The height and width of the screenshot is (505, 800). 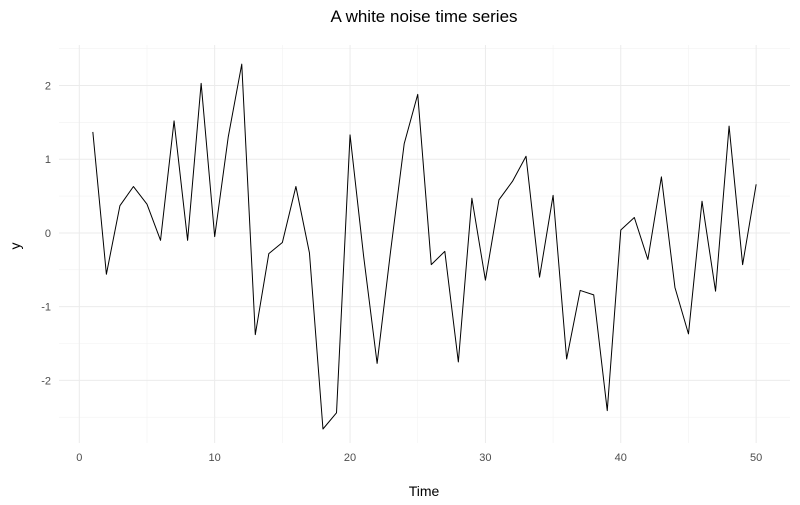 What do you see at coordinates (215, 458) in the screenshot?
I see `x-tick-label: 10` at bounding box center [215, 458].